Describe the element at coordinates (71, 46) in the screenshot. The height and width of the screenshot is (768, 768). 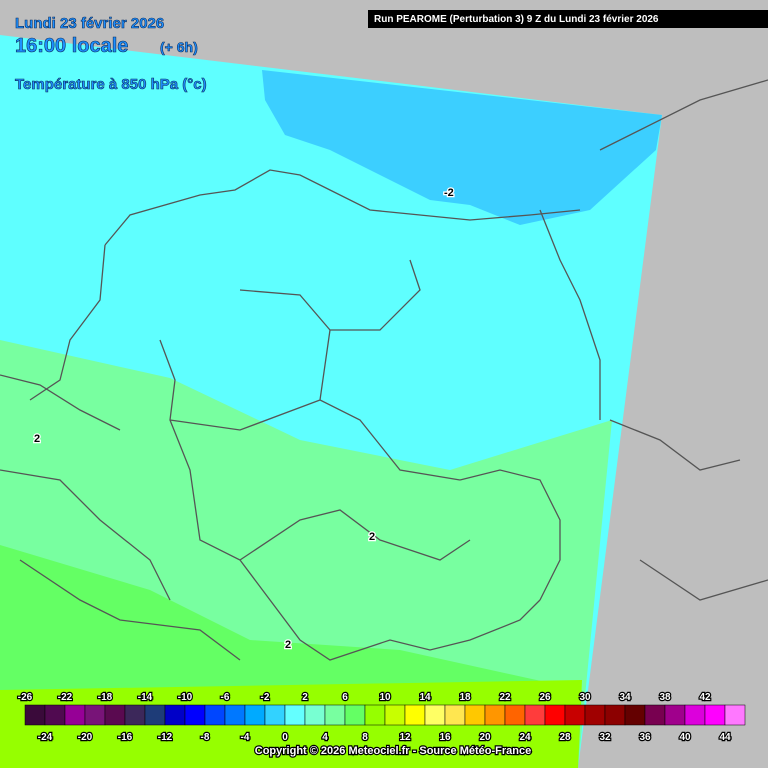
I see `time: 16:00 locale` at that location.